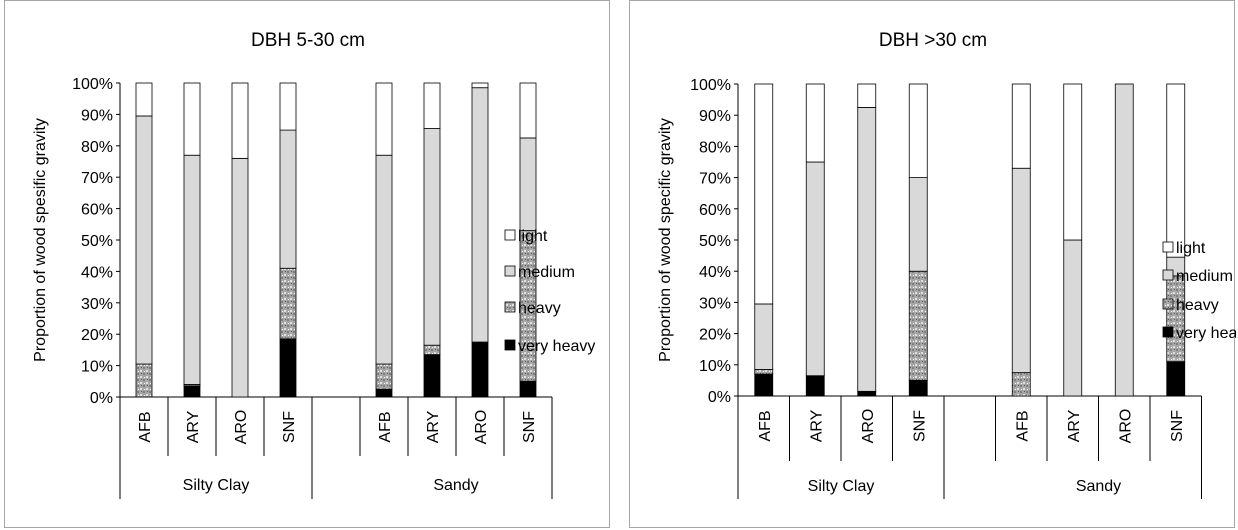 This screenshot has height=530, width=1238. I want to click on y-axis-label: Proportion of wood specific gravity, so click(665, 240).